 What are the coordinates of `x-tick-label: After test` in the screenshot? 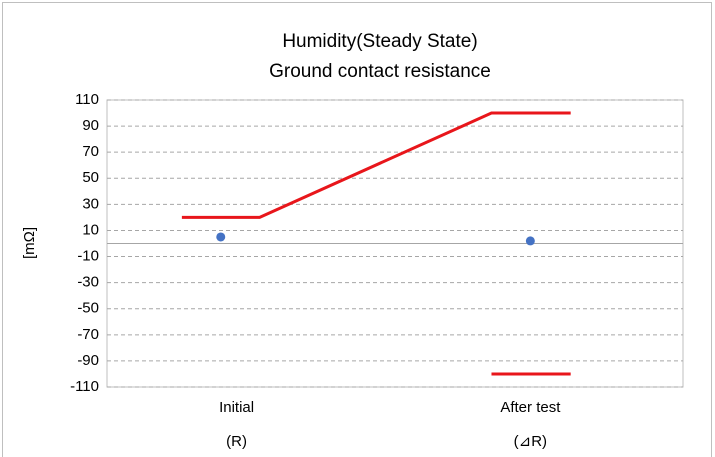 It's located at (530, 407).